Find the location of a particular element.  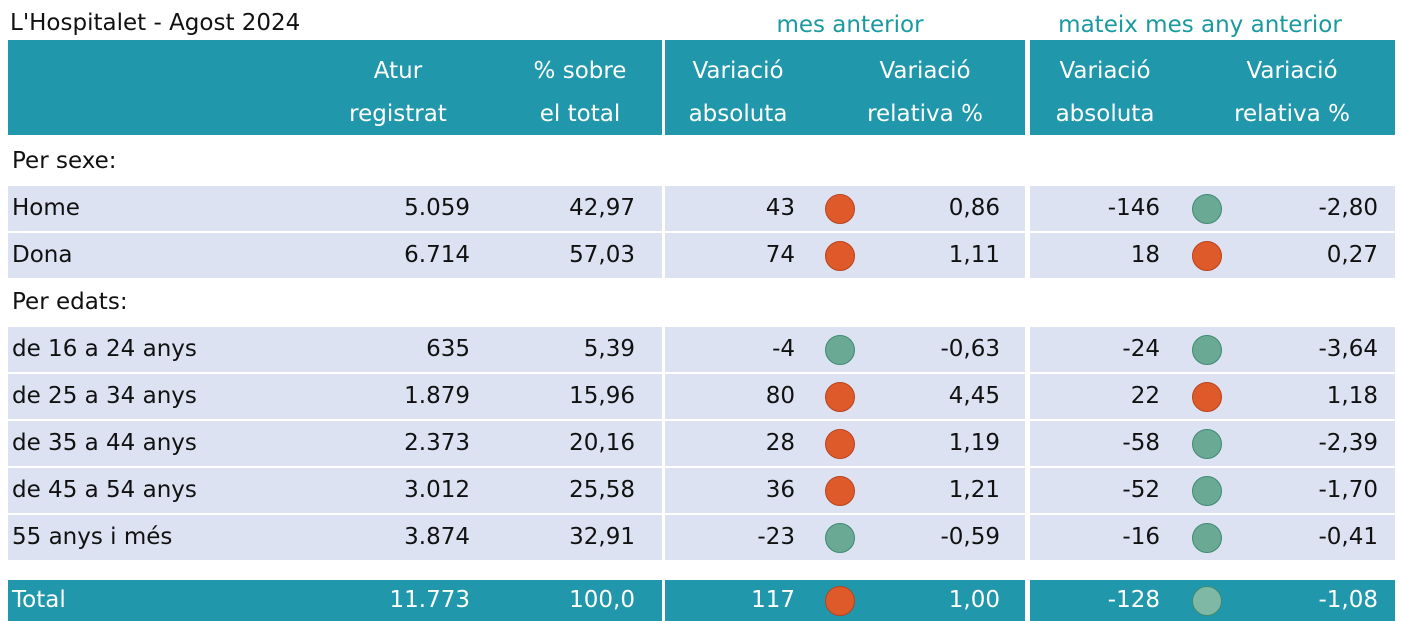

cell: 1,18 is located at coordinates (1352, 395).